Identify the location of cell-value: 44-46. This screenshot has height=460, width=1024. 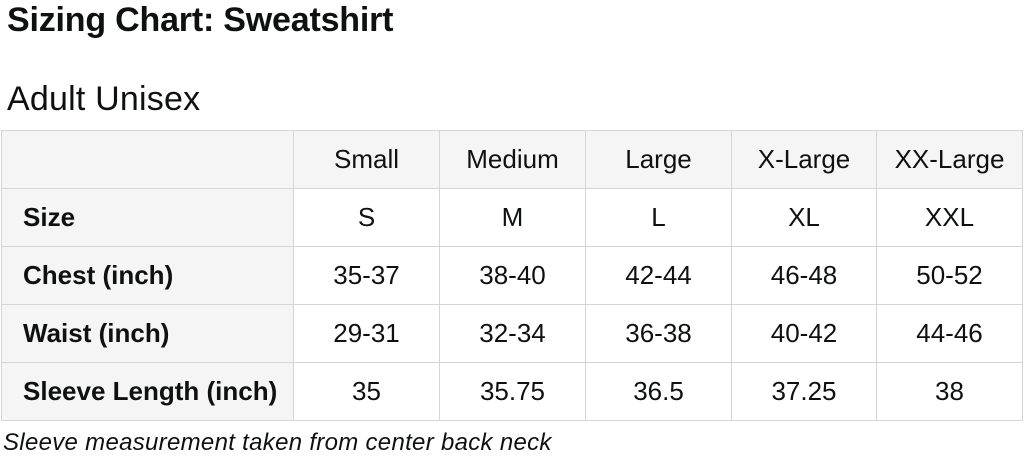
(949, 333).